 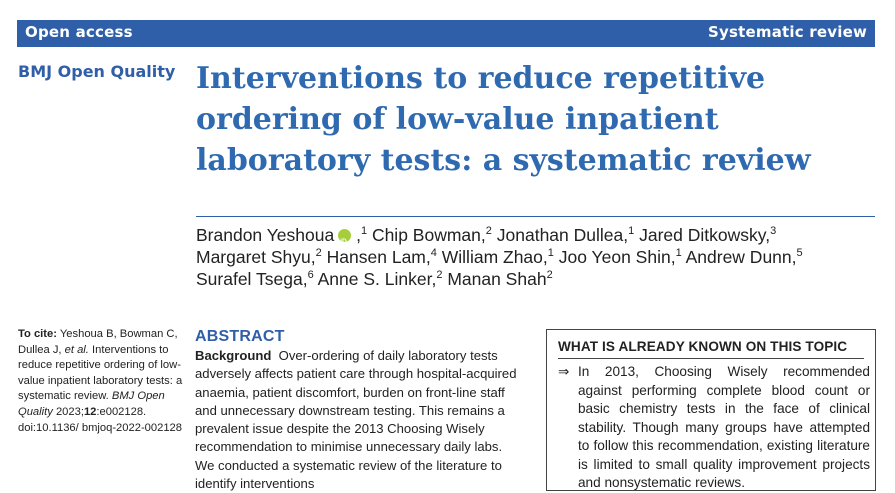 I want to click on background-label: Background, so click(x=233, y=355).